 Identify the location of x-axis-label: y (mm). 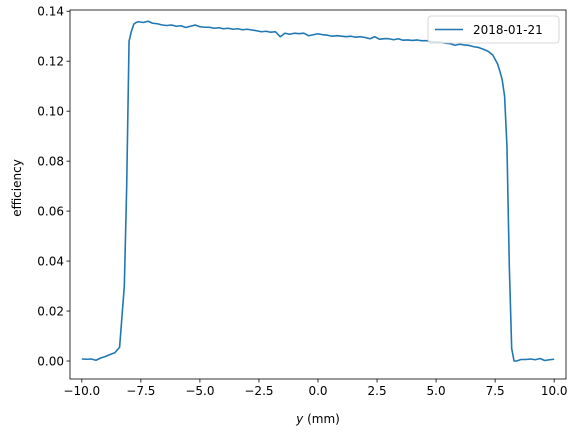
(317, 419).